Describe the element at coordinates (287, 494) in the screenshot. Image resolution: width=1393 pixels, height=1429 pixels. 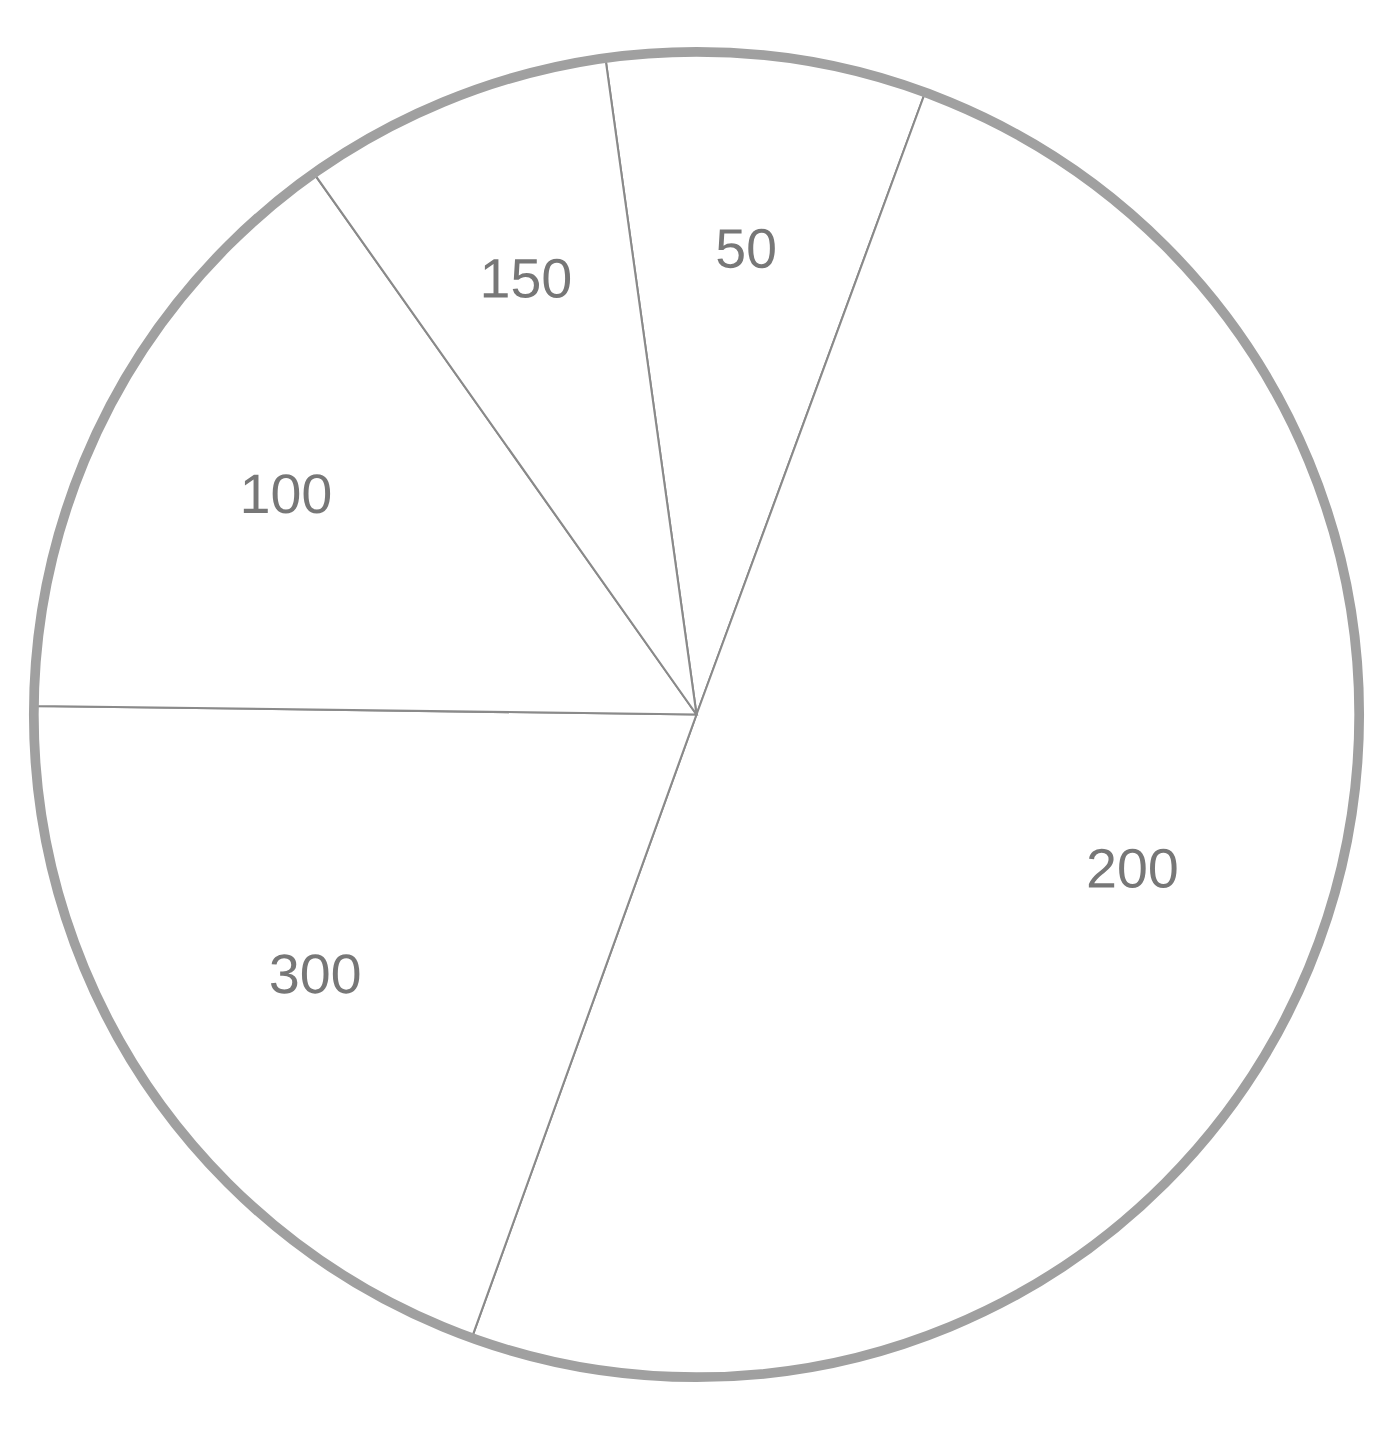
I see `slice-label: 100` at that location.